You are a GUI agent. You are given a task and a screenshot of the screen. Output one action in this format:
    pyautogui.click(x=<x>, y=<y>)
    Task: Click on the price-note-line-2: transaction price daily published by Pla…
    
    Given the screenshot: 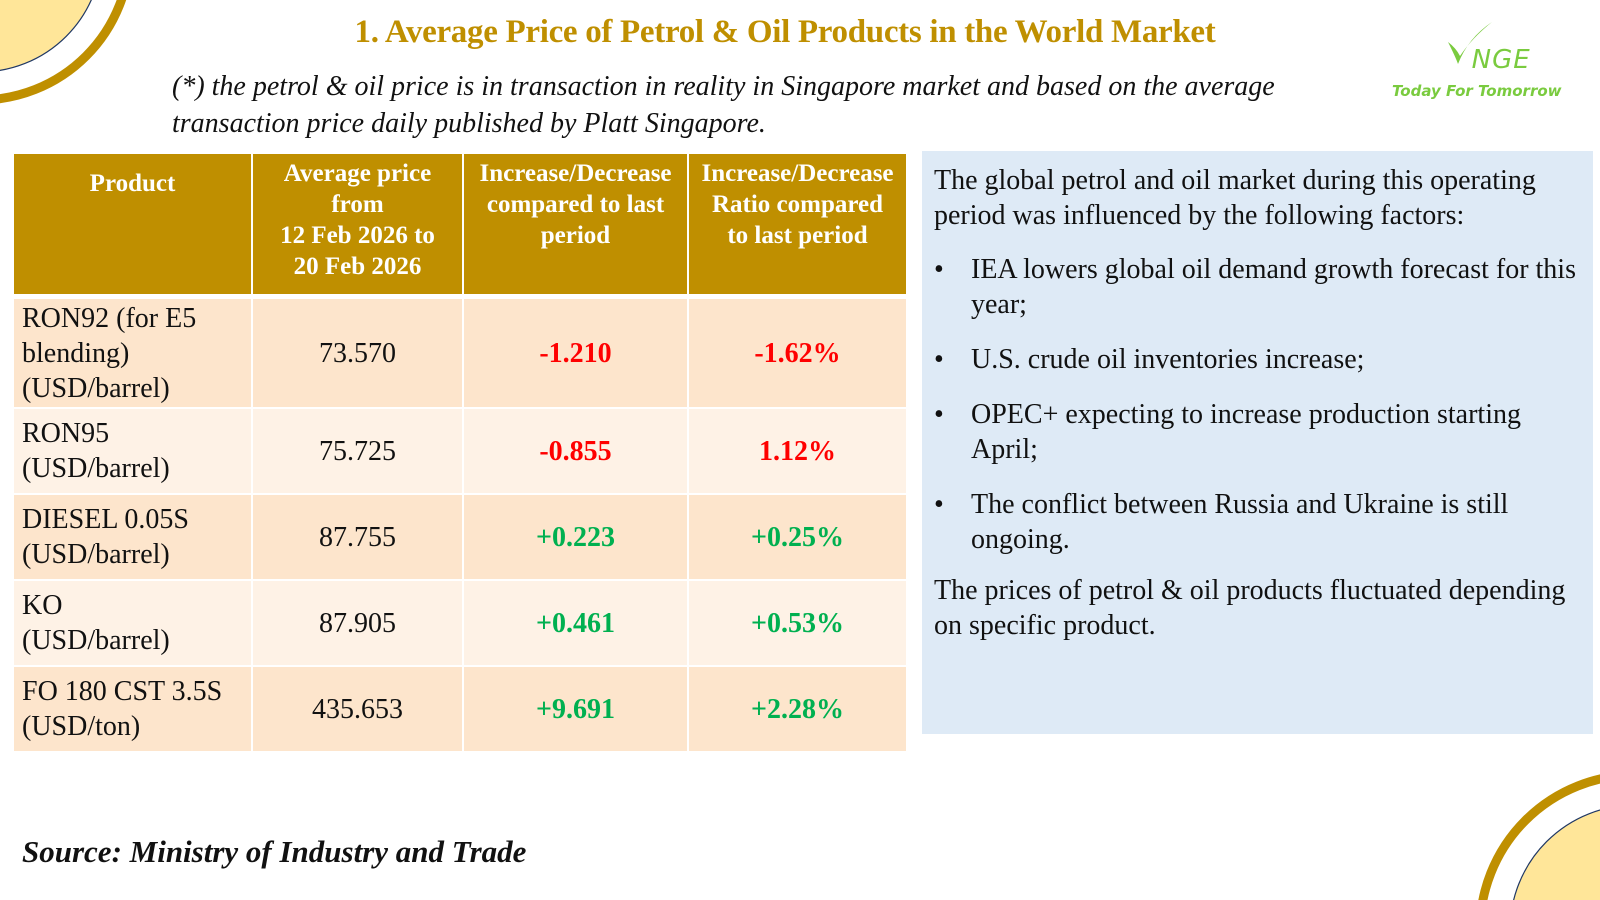 What is the action you would take?
    pyautogui.click(x=469, y=123)
    